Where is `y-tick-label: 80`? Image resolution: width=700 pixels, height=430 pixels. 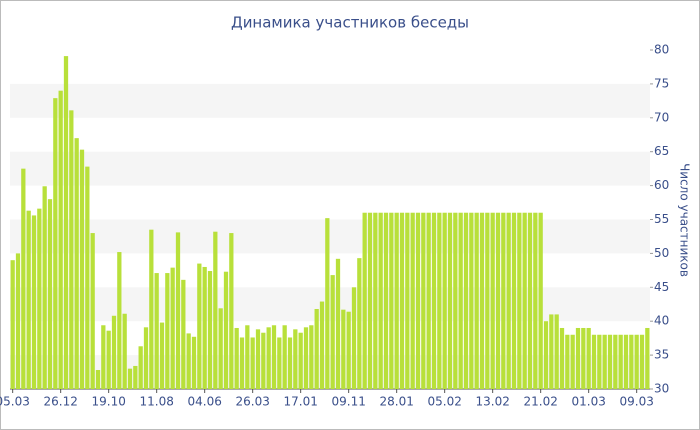
y-tick-label: 80 is located at coordinates (661, 50).